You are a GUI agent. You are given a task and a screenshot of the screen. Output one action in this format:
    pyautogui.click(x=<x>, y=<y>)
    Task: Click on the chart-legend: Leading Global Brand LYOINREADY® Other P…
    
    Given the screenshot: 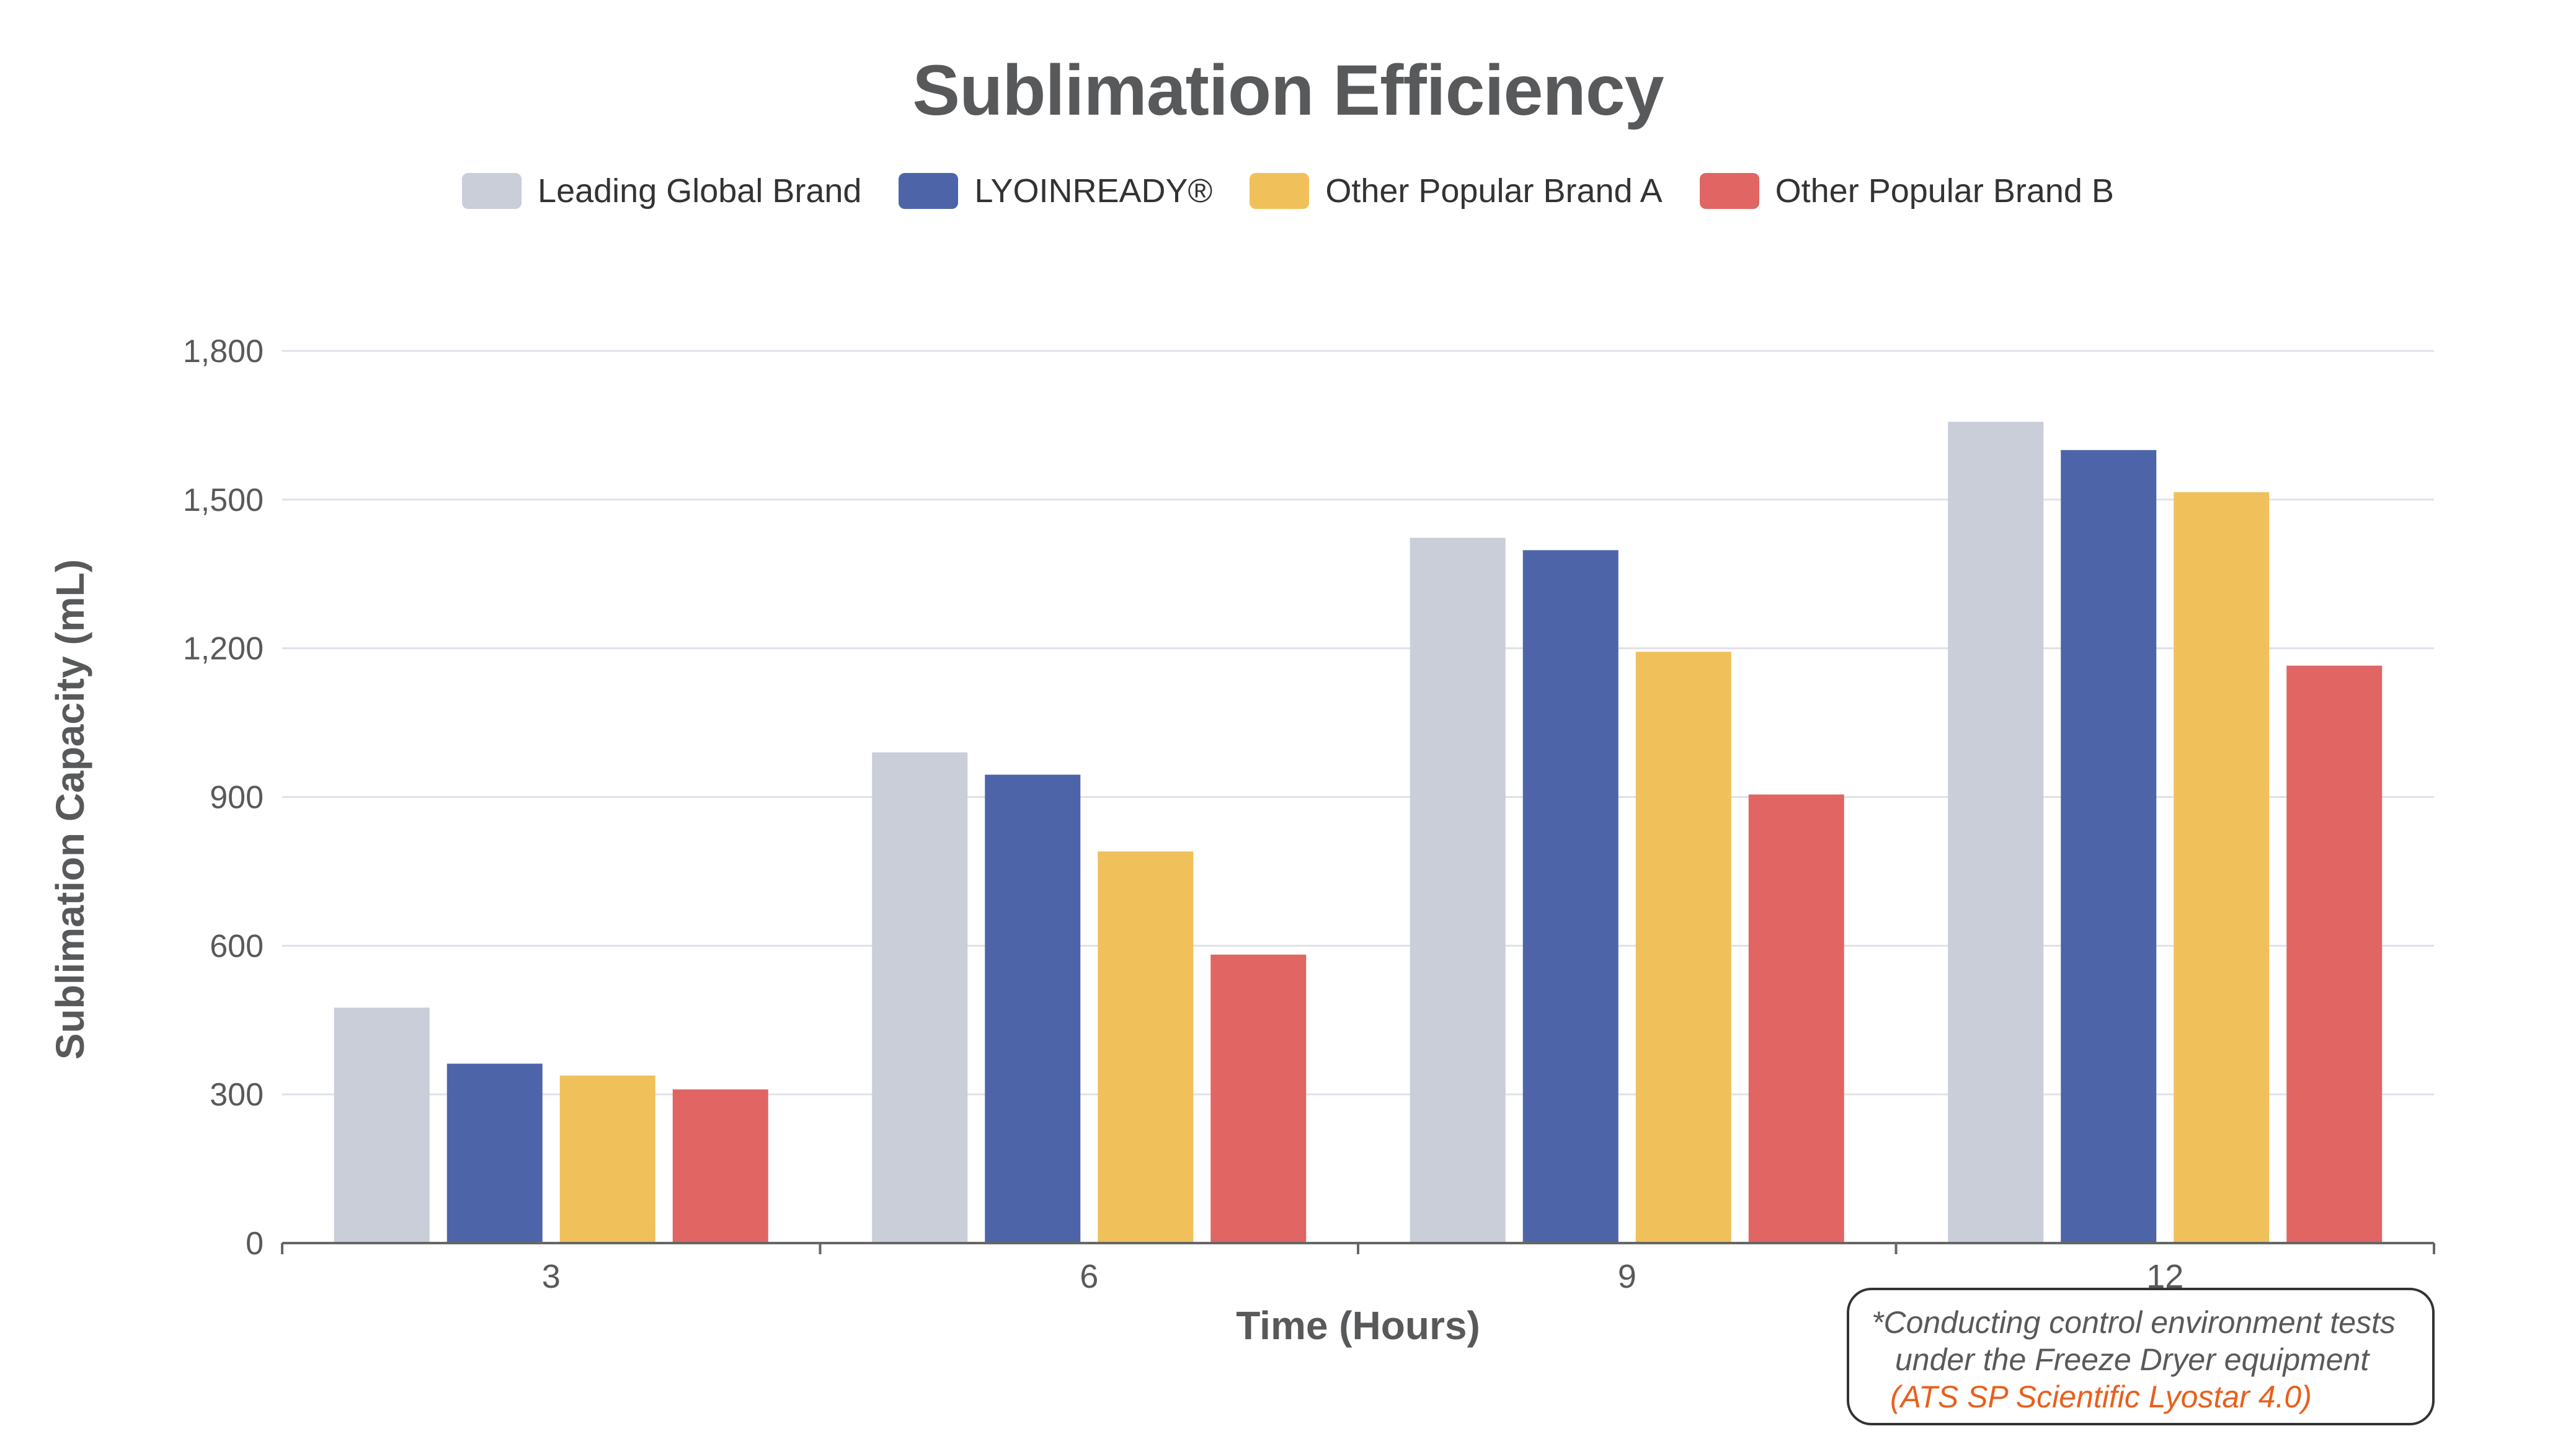 What is the action you would take?
    pyautogui.click(x=1288, y=191)
    